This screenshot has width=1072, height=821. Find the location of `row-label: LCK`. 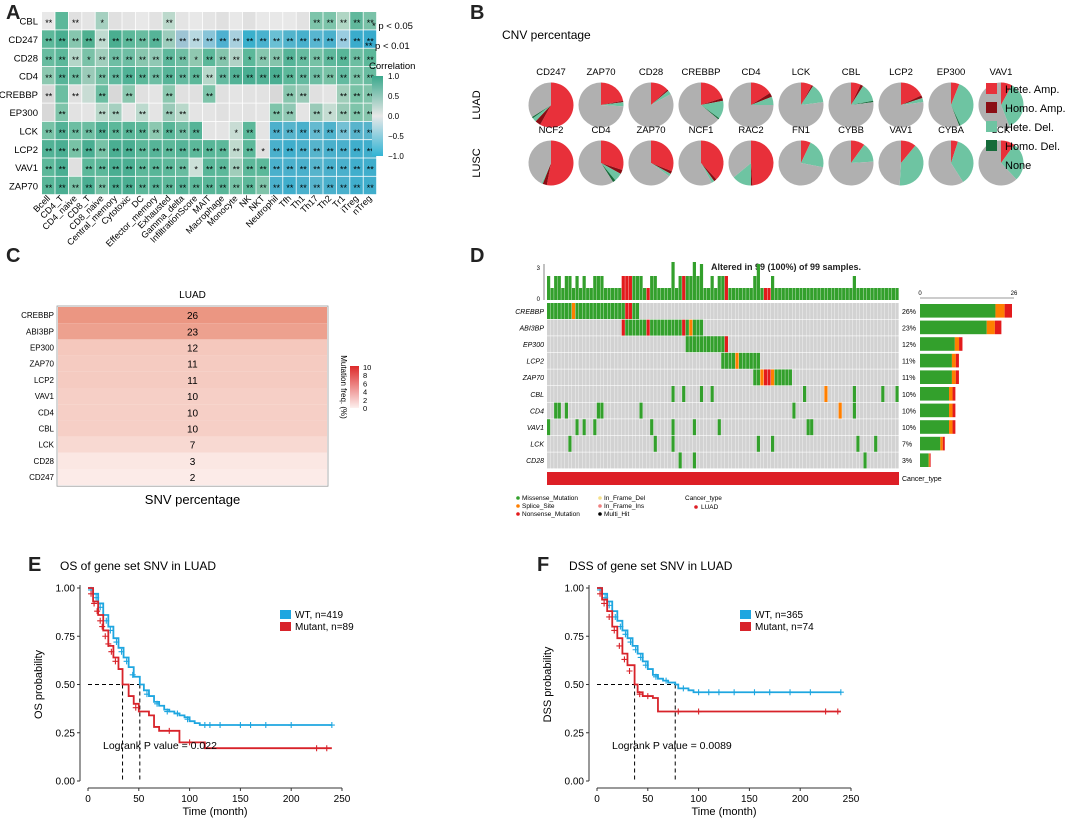

row-label: LCK is located at coordinates (29, 131).